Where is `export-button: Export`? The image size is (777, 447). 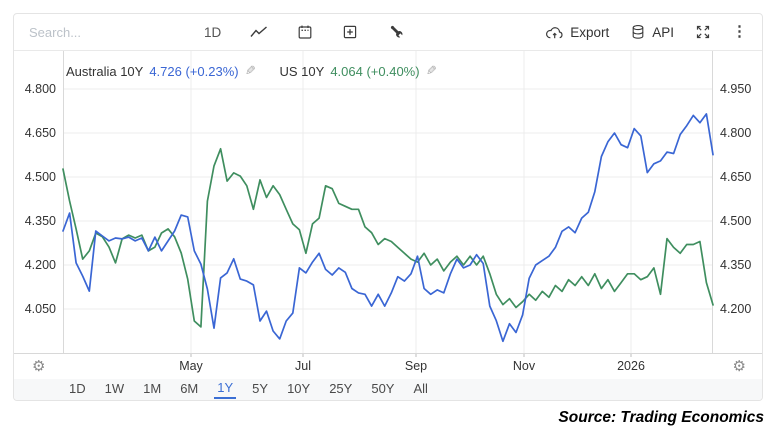
export-button: Export is located at coordinates (577, 32).